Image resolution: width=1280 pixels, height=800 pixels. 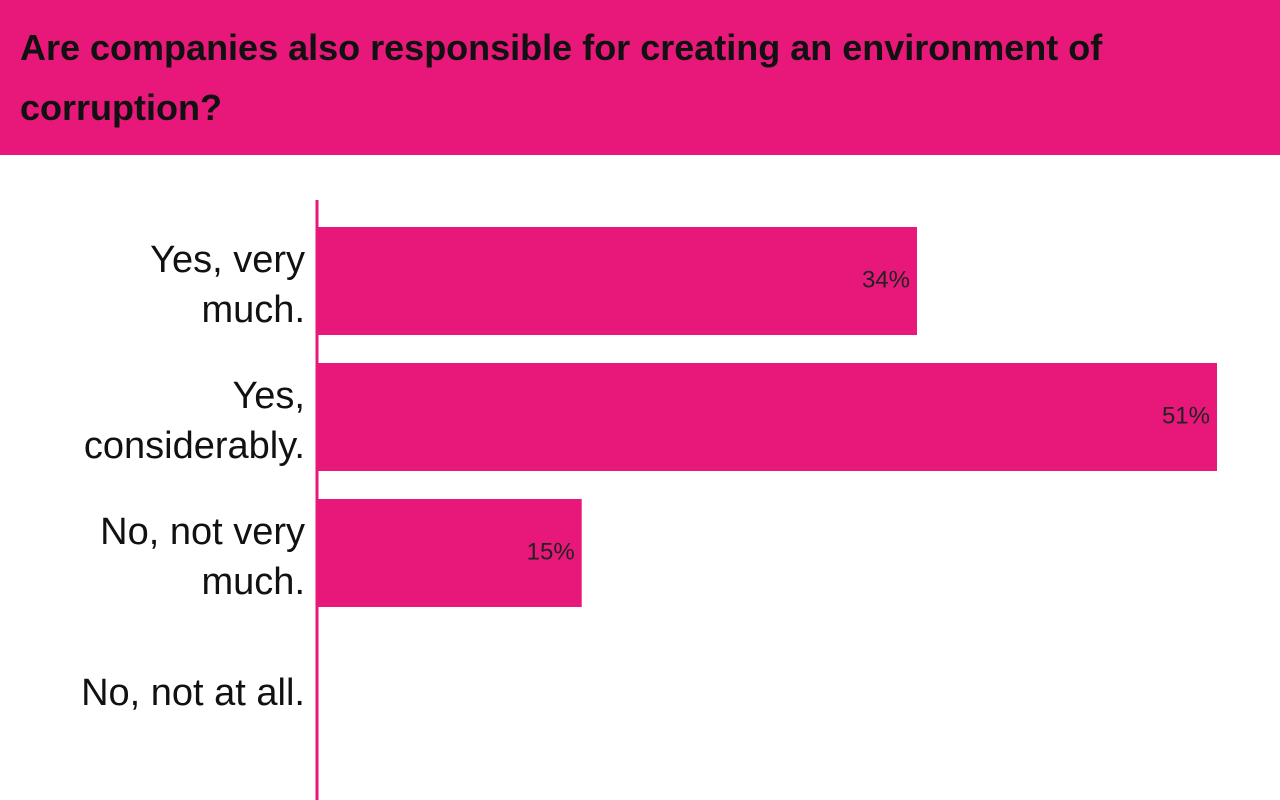 What do you see at coordinates (551, 551) in the screenshot?
I see `value-label: 15%` at bounding box center [551, 551].